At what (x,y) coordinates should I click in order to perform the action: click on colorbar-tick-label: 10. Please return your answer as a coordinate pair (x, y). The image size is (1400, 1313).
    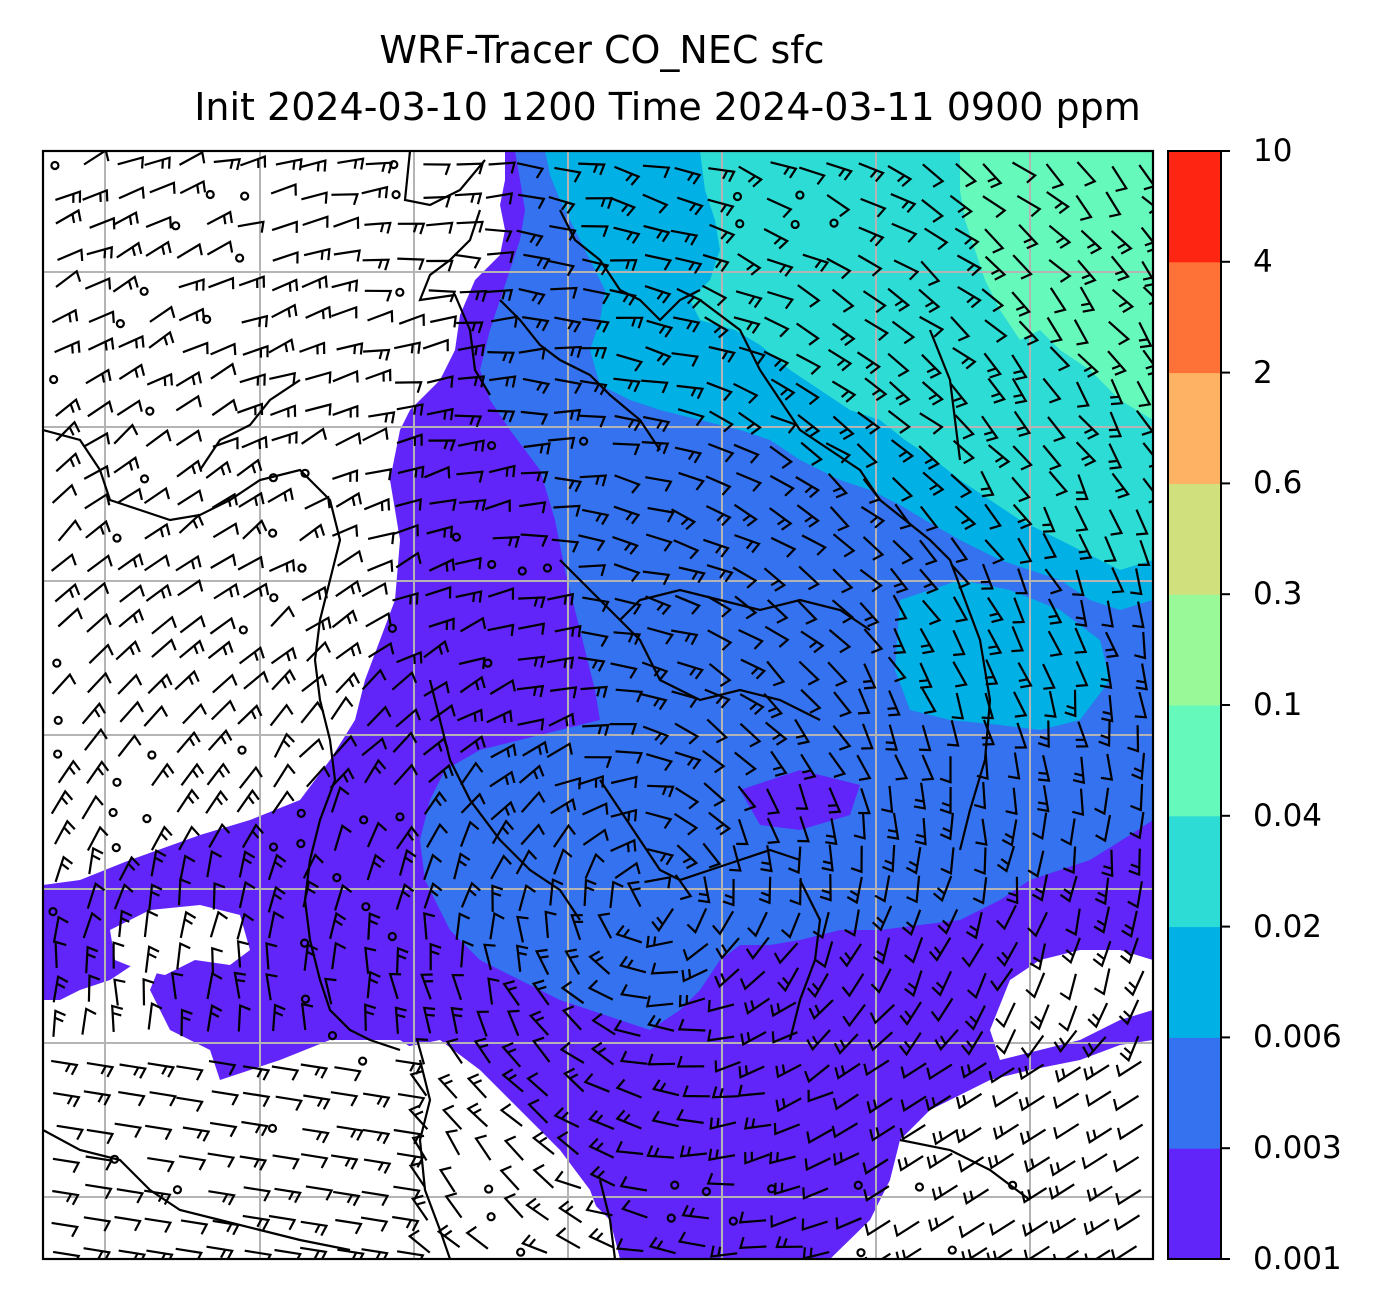
    Looking at the image, I should click on (1273, 151).